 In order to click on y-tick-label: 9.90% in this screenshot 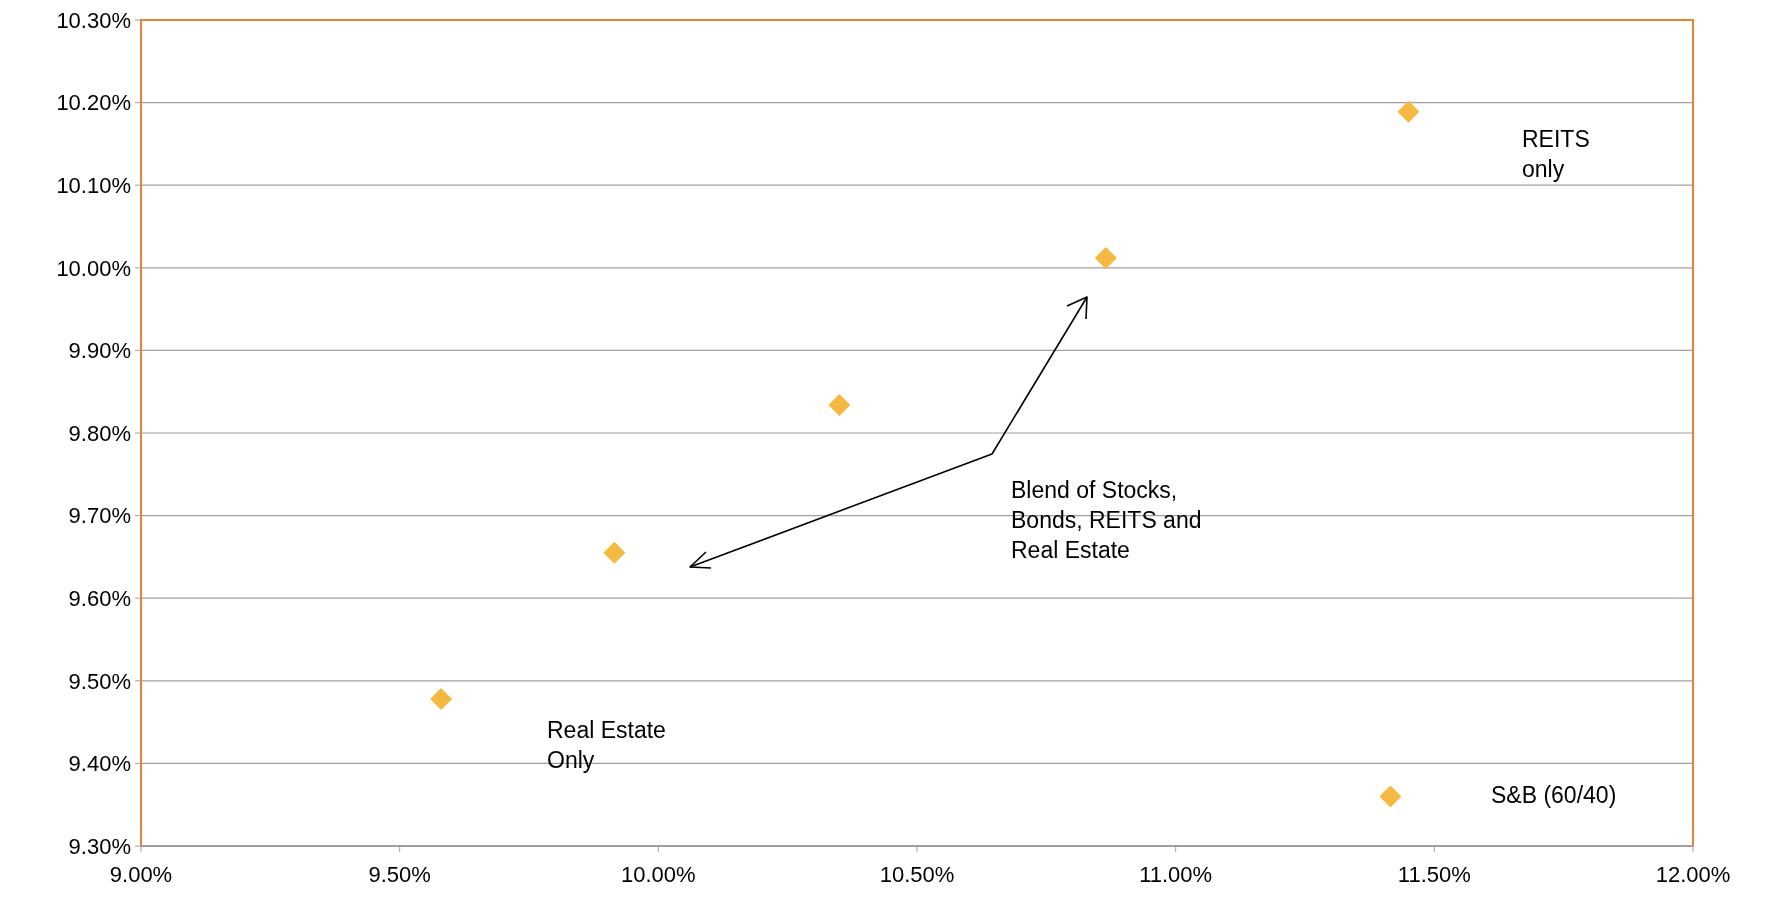, I will do `click(99, 351)`.